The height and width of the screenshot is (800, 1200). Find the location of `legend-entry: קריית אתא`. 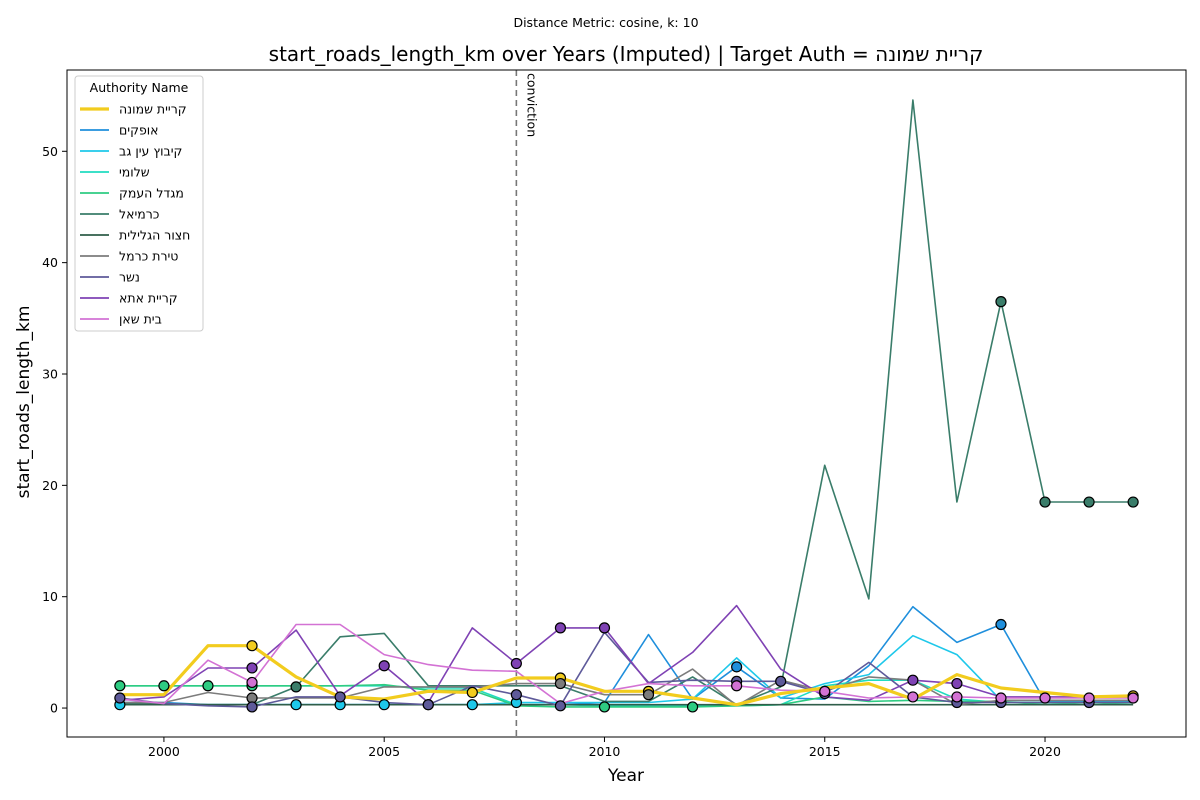

legend-entry: קריית אתא is located at coordinates (148, 298).